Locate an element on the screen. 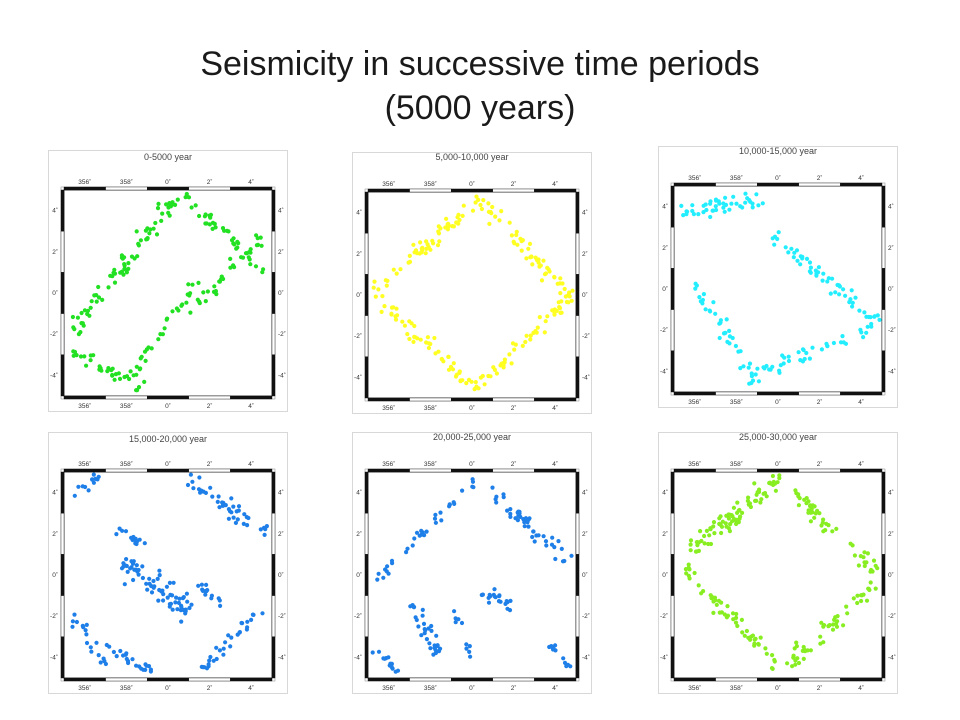 The height and width of the screenshot is (720, 960). frame-bars is located at coordinates (472, 295).